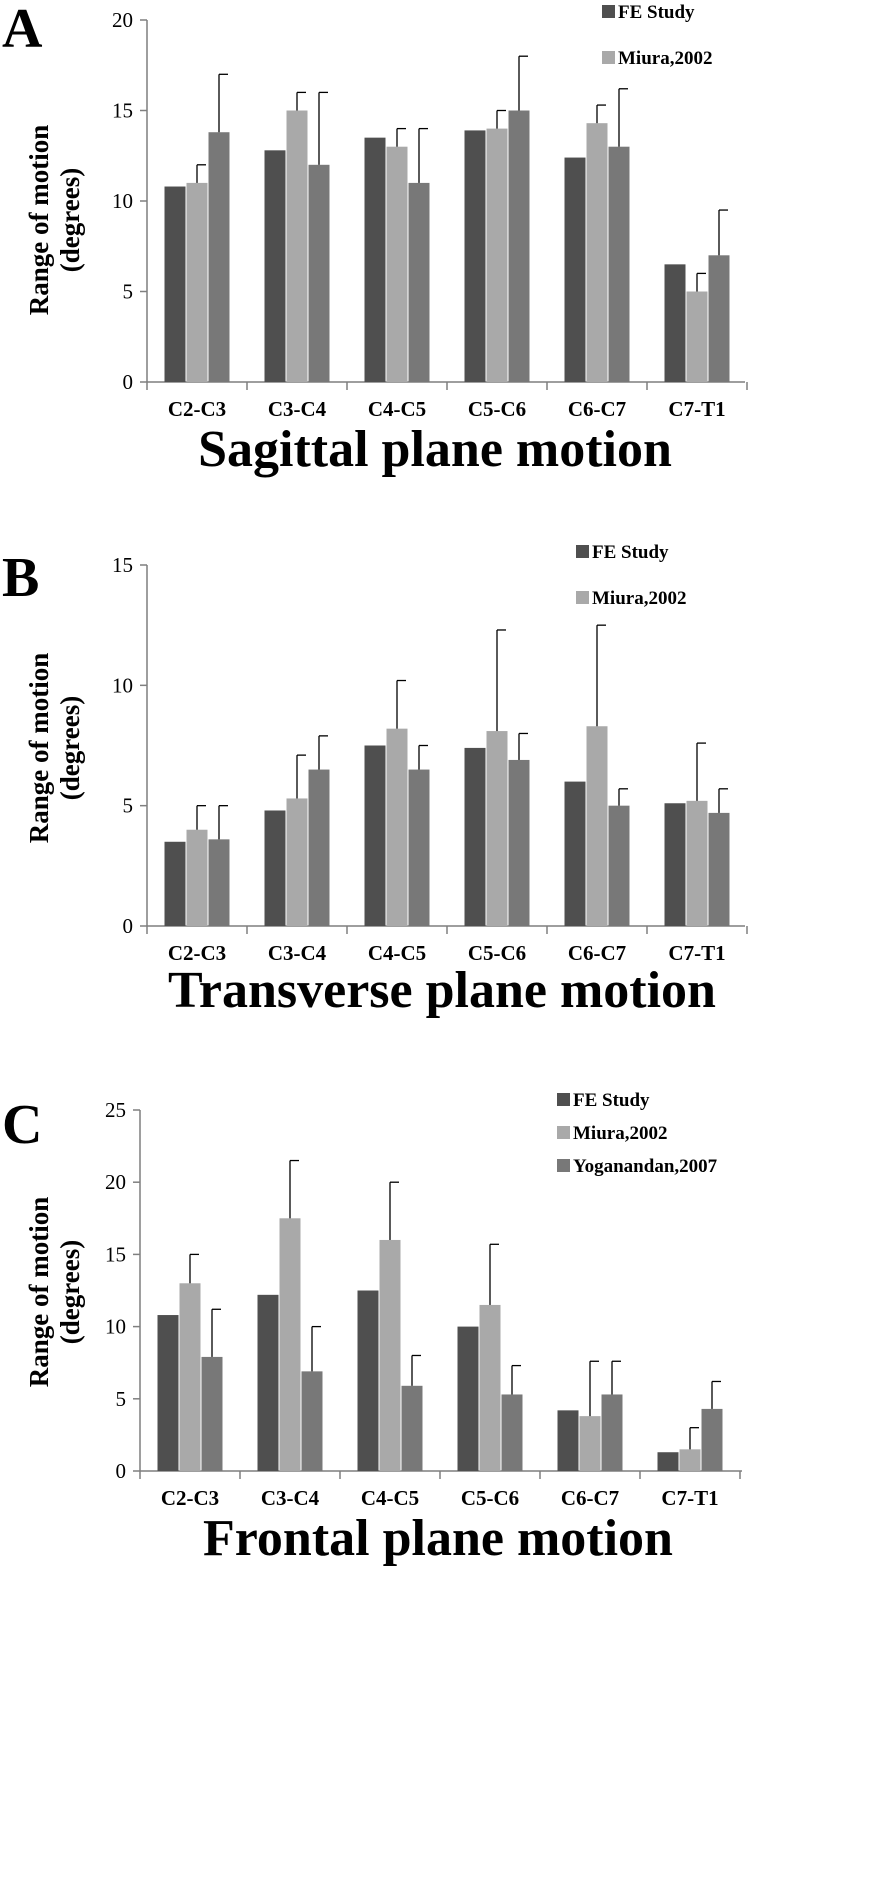 Image resolution: width=896 pixels, height=1895 pixels. Describe the element at coordinates (442, 990) in the screenshot. I see `x-axis-title: Transverse plane motion` at that location.